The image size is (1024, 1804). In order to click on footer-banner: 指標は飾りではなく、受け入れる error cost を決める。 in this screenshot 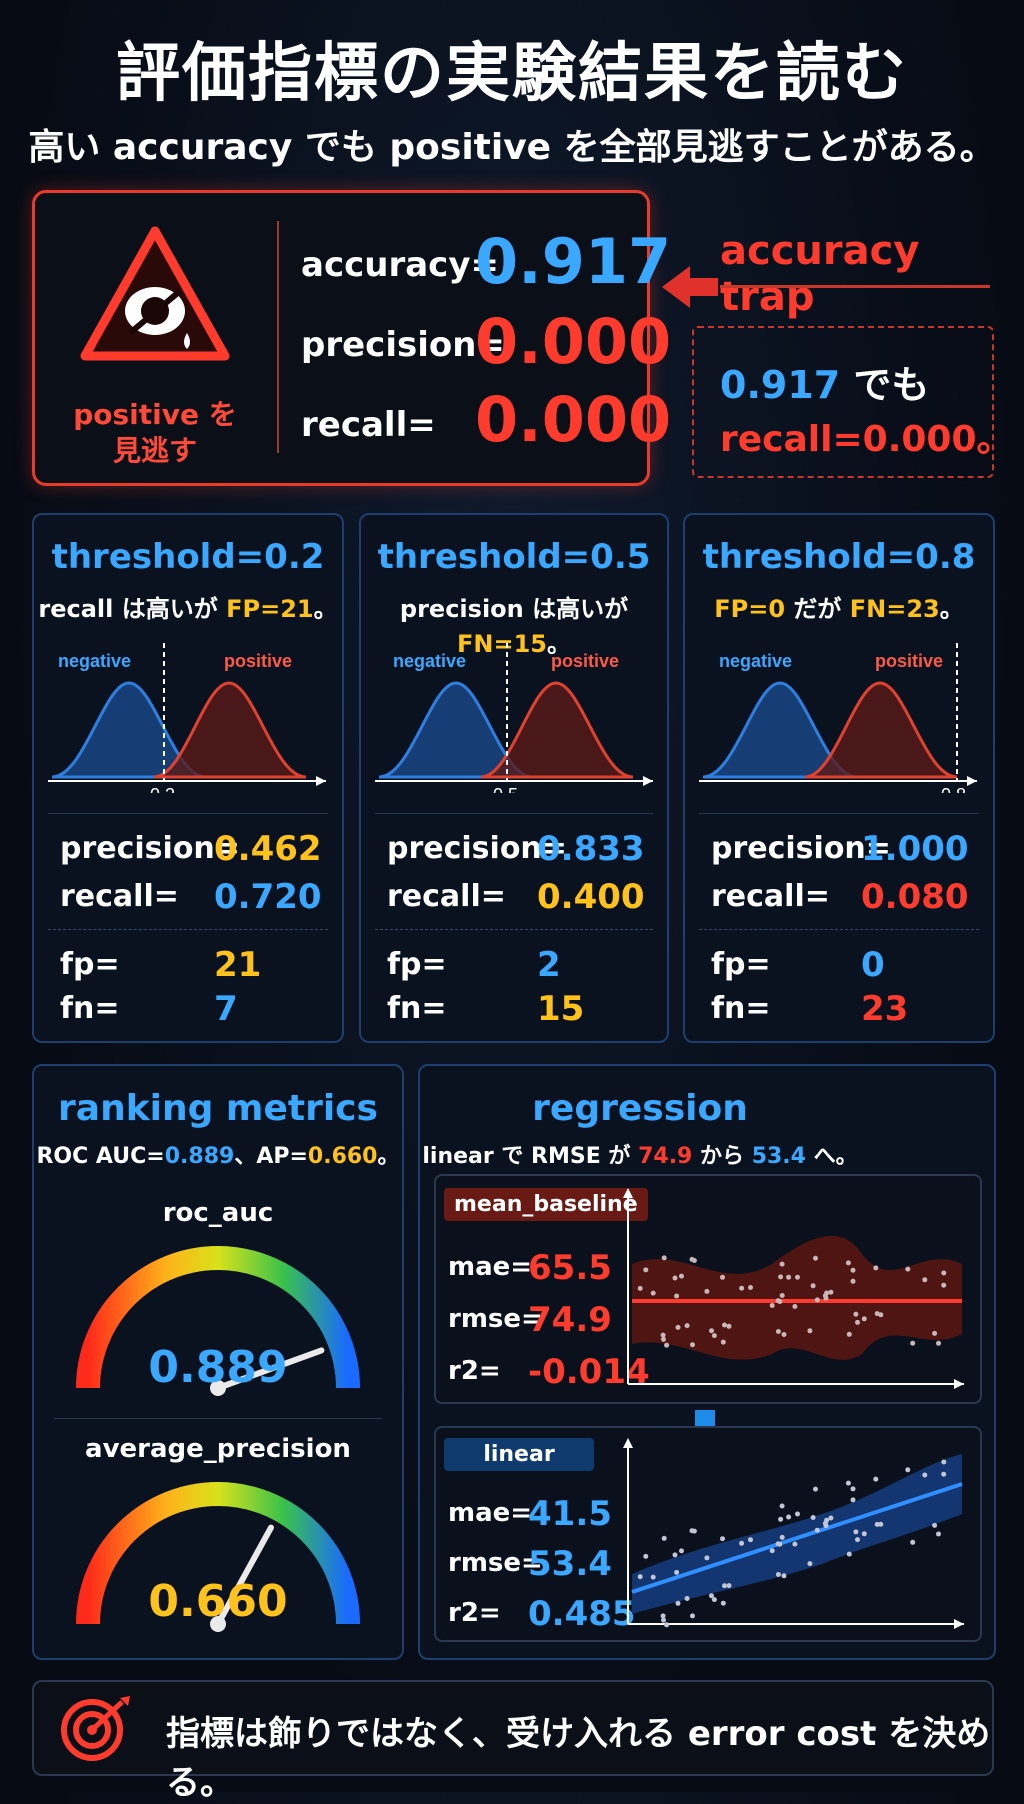, I will do `click(513, 1741)`.